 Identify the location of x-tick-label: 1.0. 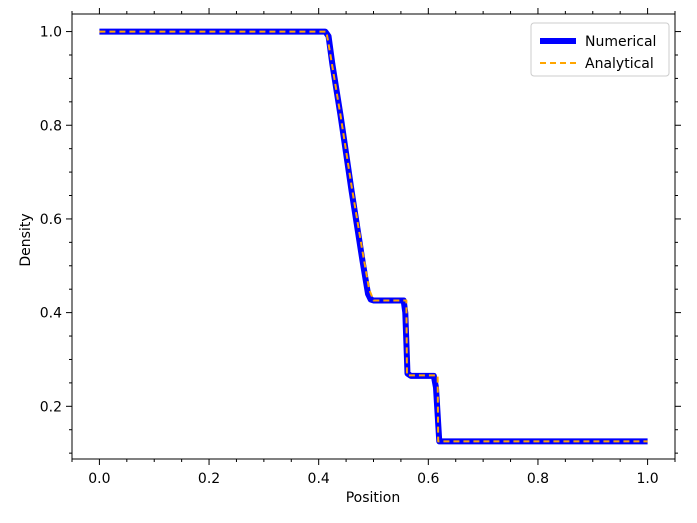
(647, 479).